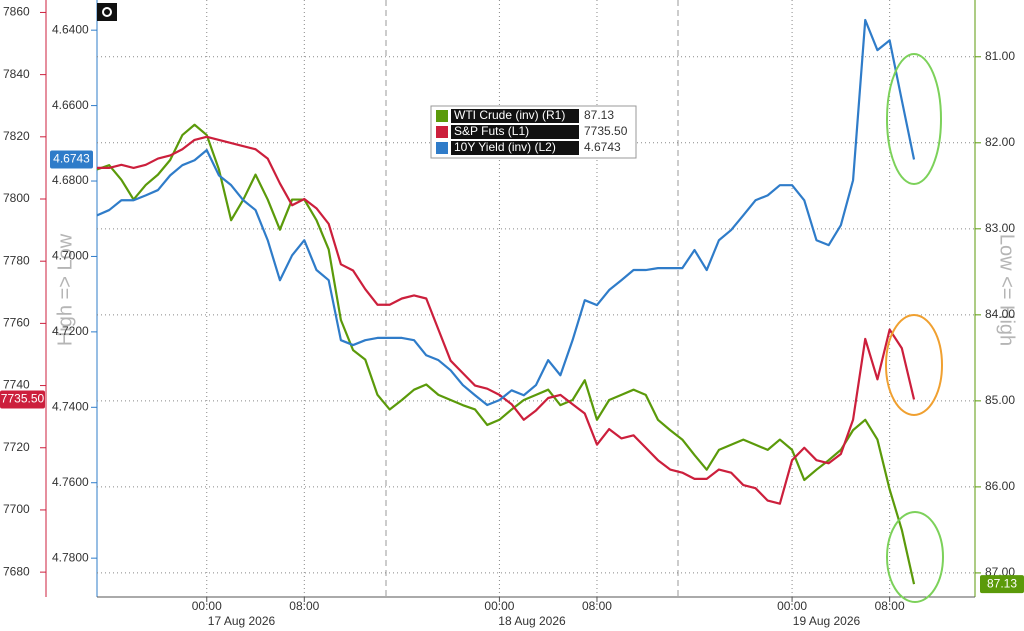  What do you see at coordinates (16, 198) in the screenshot?
I see `y-tick-label: 7800` at bounding box center [16, 198].